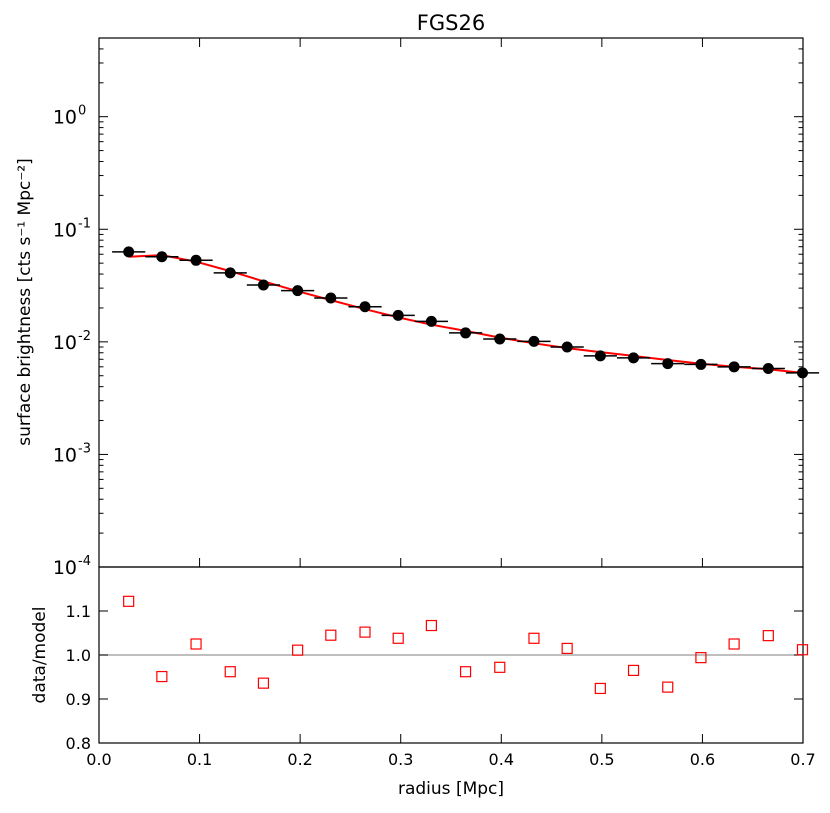 The width and height of the screenshot is (830, 813). Describe the element at coordinates (601, 759) in the screenshot. I see `x-tick-label: 0.5` at that location.